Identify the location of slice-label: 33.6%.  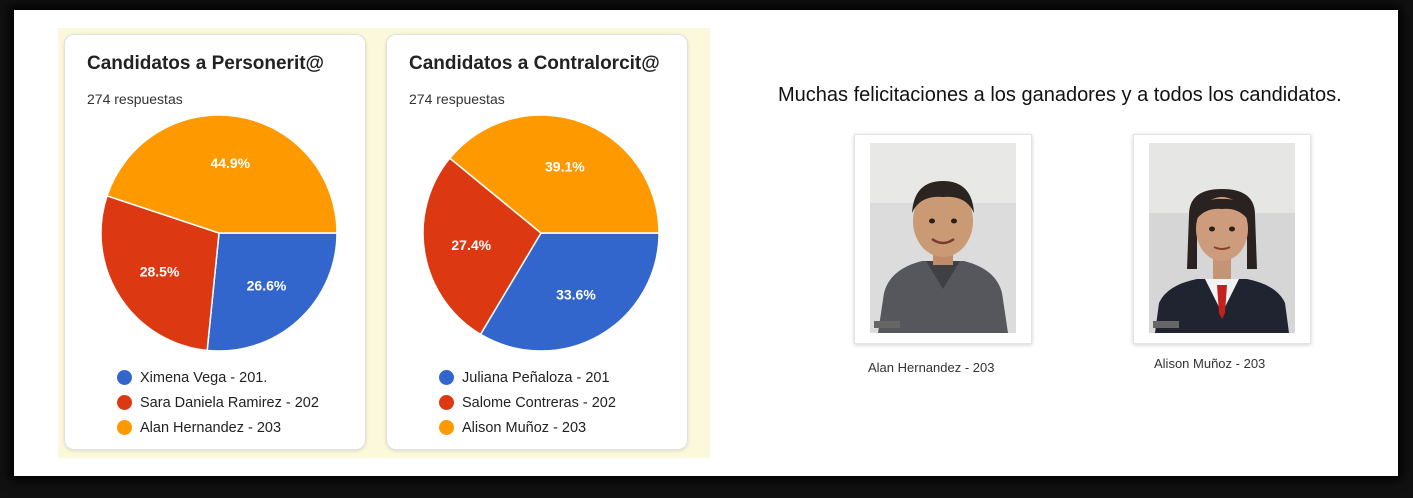
(576, 295).